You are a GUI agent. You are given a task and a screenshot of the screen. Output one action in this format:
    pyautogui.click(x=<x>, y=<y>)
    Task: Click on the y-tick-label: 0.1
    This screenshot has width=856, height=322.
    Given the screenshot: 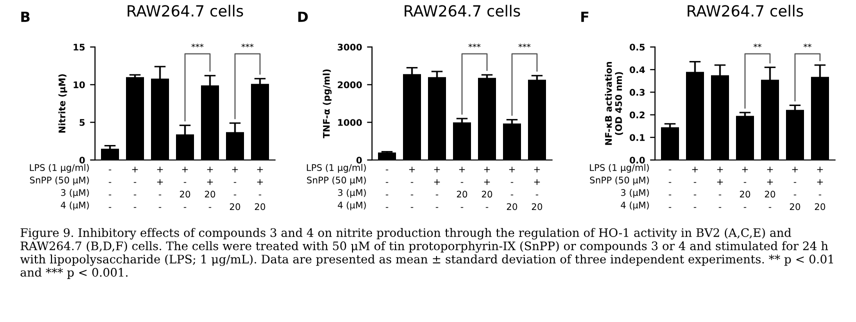 What is the action you would take?
    pyautogui.click(x=637, y=137)
    